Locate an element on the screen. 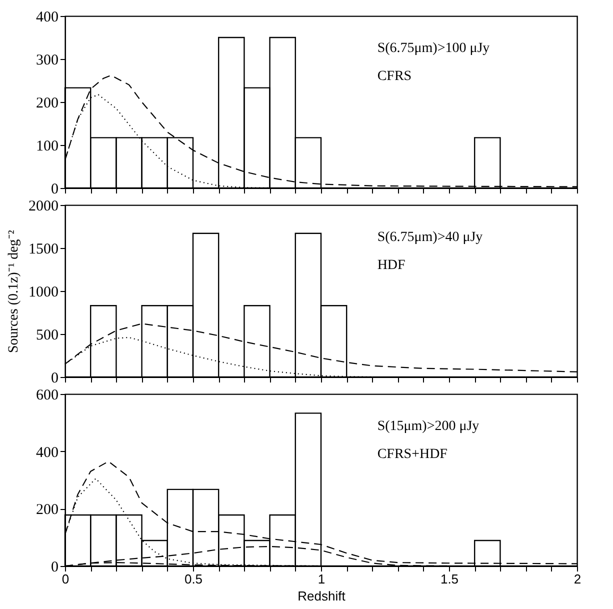 Image resolution: width=613 pixels, height=609 pixels. y-tick-label: 500 is located at coordinates (47, 336).